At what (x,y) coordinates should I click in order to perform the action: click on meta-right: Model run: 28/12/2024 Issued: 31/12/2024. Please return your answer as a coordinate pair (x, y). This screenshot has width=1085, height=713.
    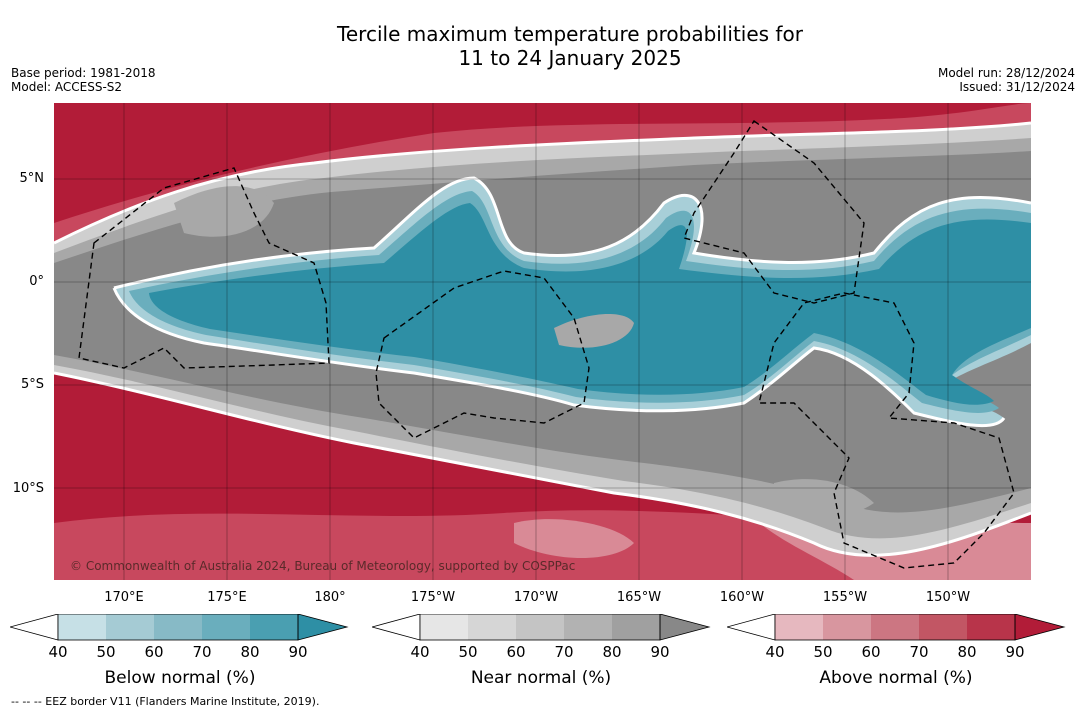
    Looking at the image, I should click on (1006, 80).